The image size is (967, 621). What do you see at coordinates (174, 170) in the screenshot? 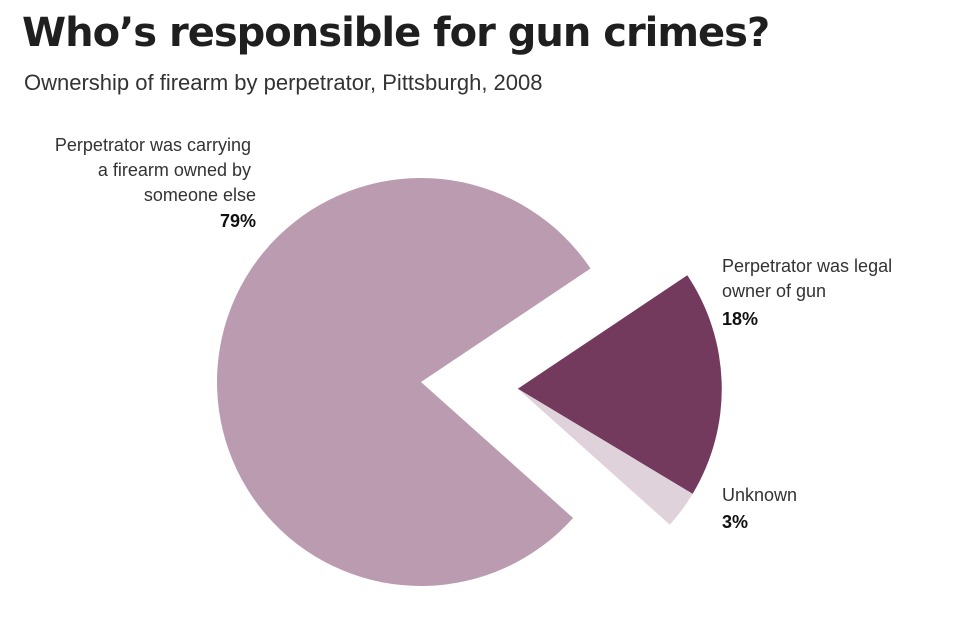
I see `slice-label-line: a firearm owned by` at bounding box center [174, 170].